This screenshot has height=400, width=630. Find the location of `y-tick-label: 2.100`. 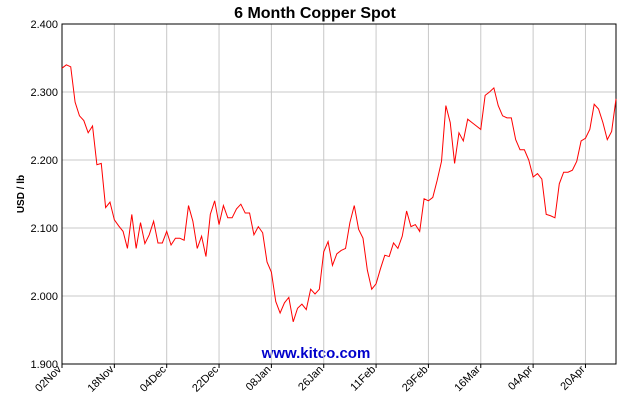

y-tick-label: 2.100 is located at coordinates (44, 229).